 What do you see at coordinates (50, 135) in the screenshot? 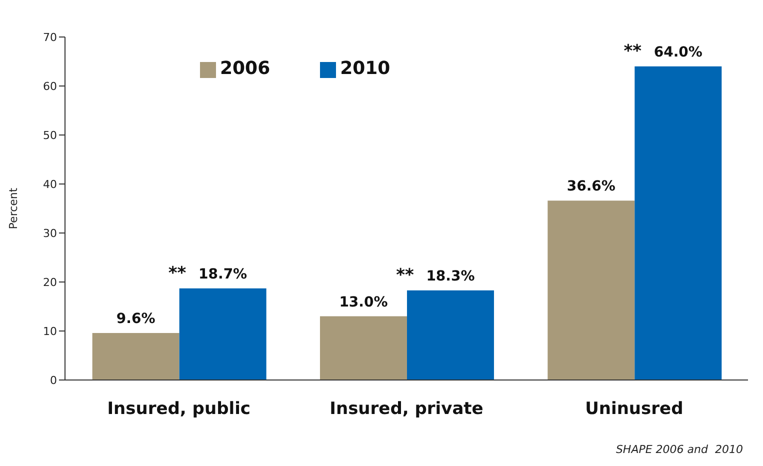
I see `y-tick-label: 50` at bounding box center [50, 135].